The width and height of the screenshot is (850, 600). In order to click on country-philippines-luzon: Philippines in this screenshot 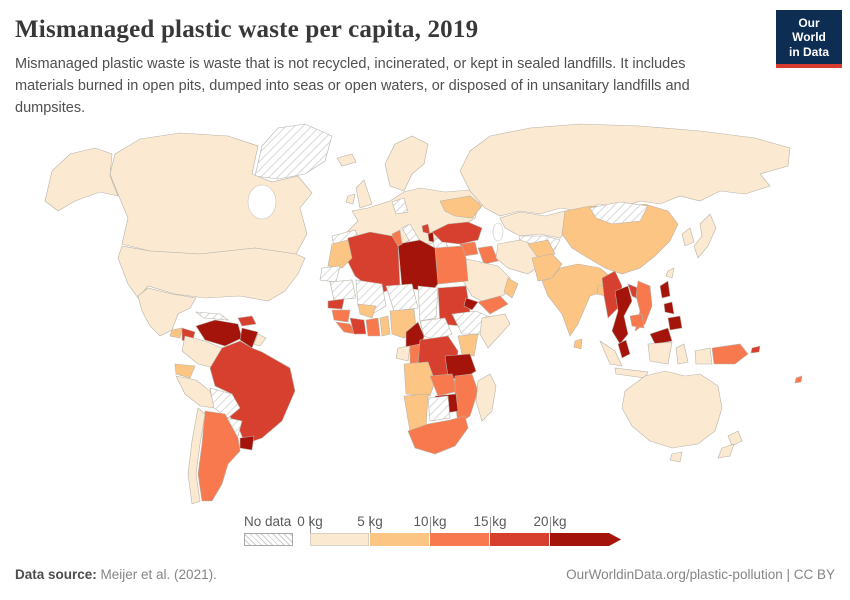, I will do `click(665, 289)`.